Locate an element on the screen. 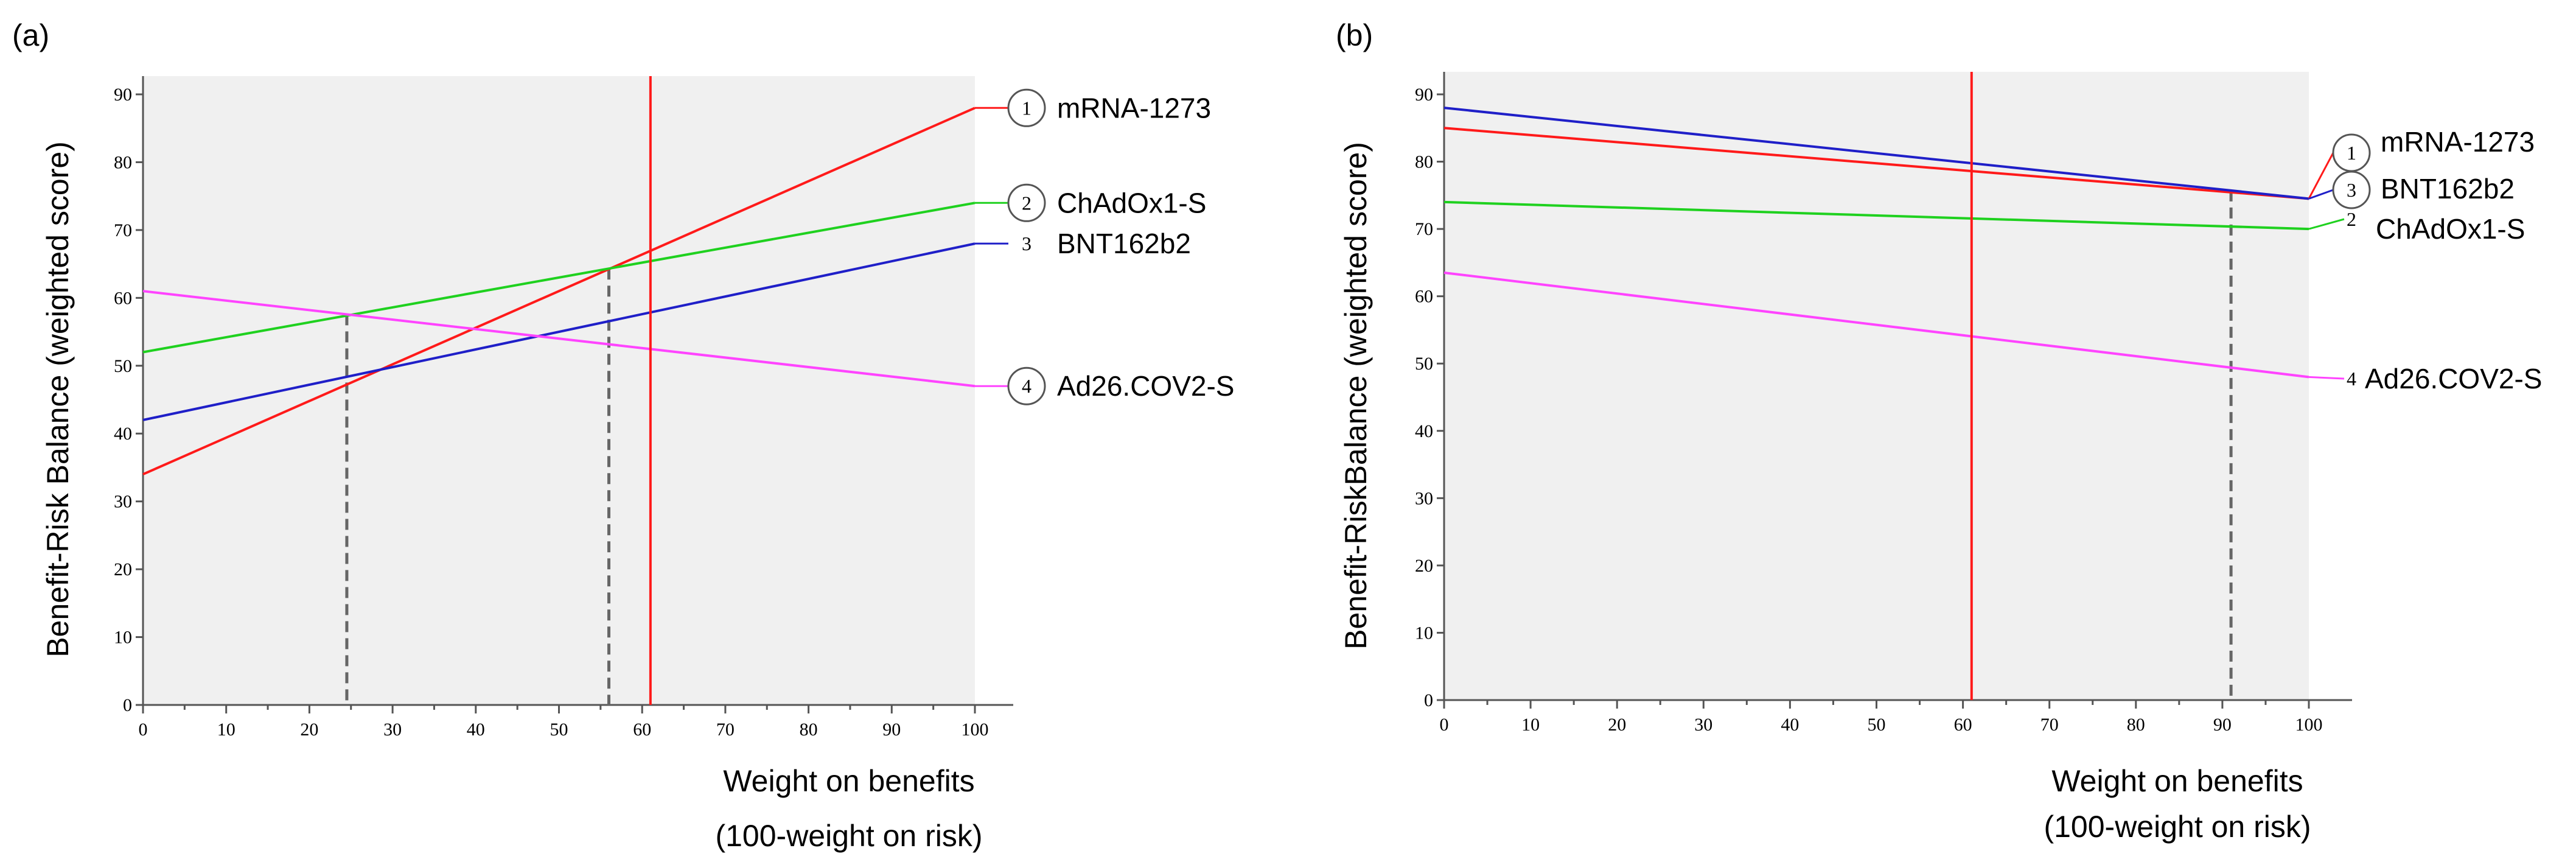 Image resolution: width=2576 pixels, height=862 pixels. panel-label: (a) is located at coordinates (30, 35).